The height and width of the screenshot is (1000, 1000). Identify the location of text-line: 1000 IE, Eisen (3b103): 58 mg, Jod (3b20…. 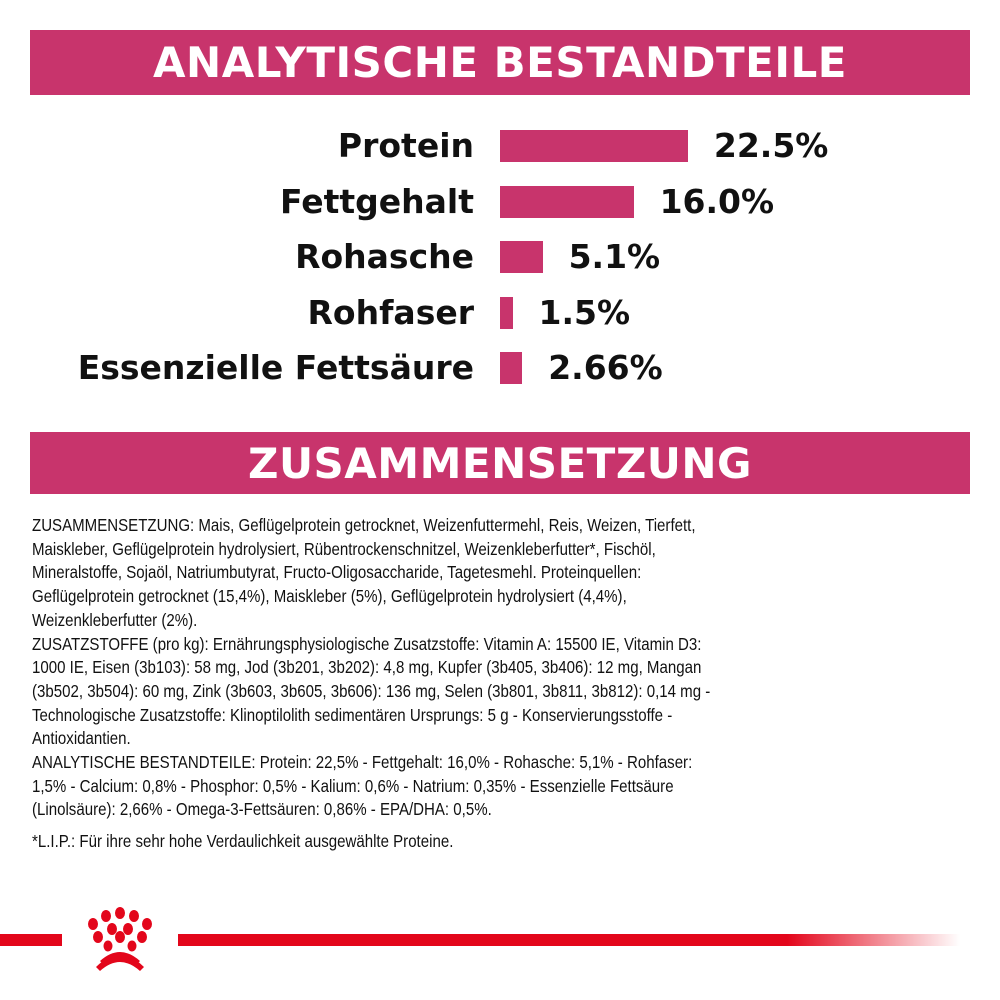
(367, 667).